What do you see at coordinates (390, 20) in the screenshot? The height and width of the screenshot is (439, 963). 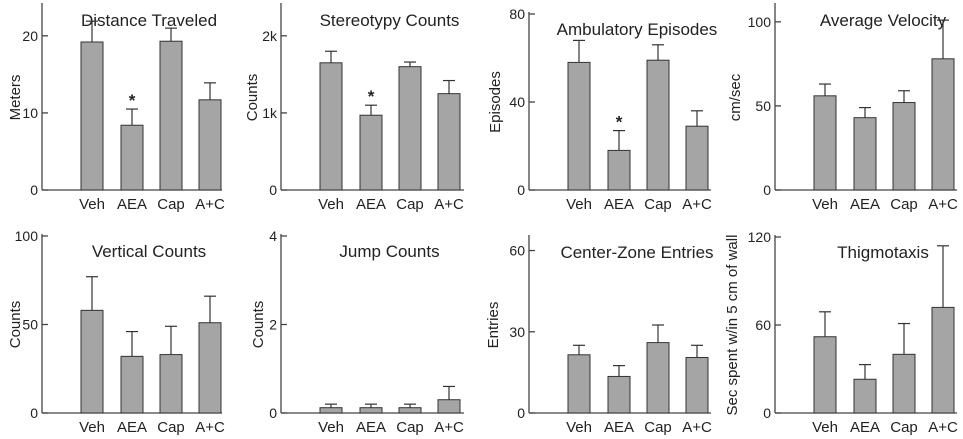 I see `chart-title: Stereotypy Counts` at bounding box center [390, 20].